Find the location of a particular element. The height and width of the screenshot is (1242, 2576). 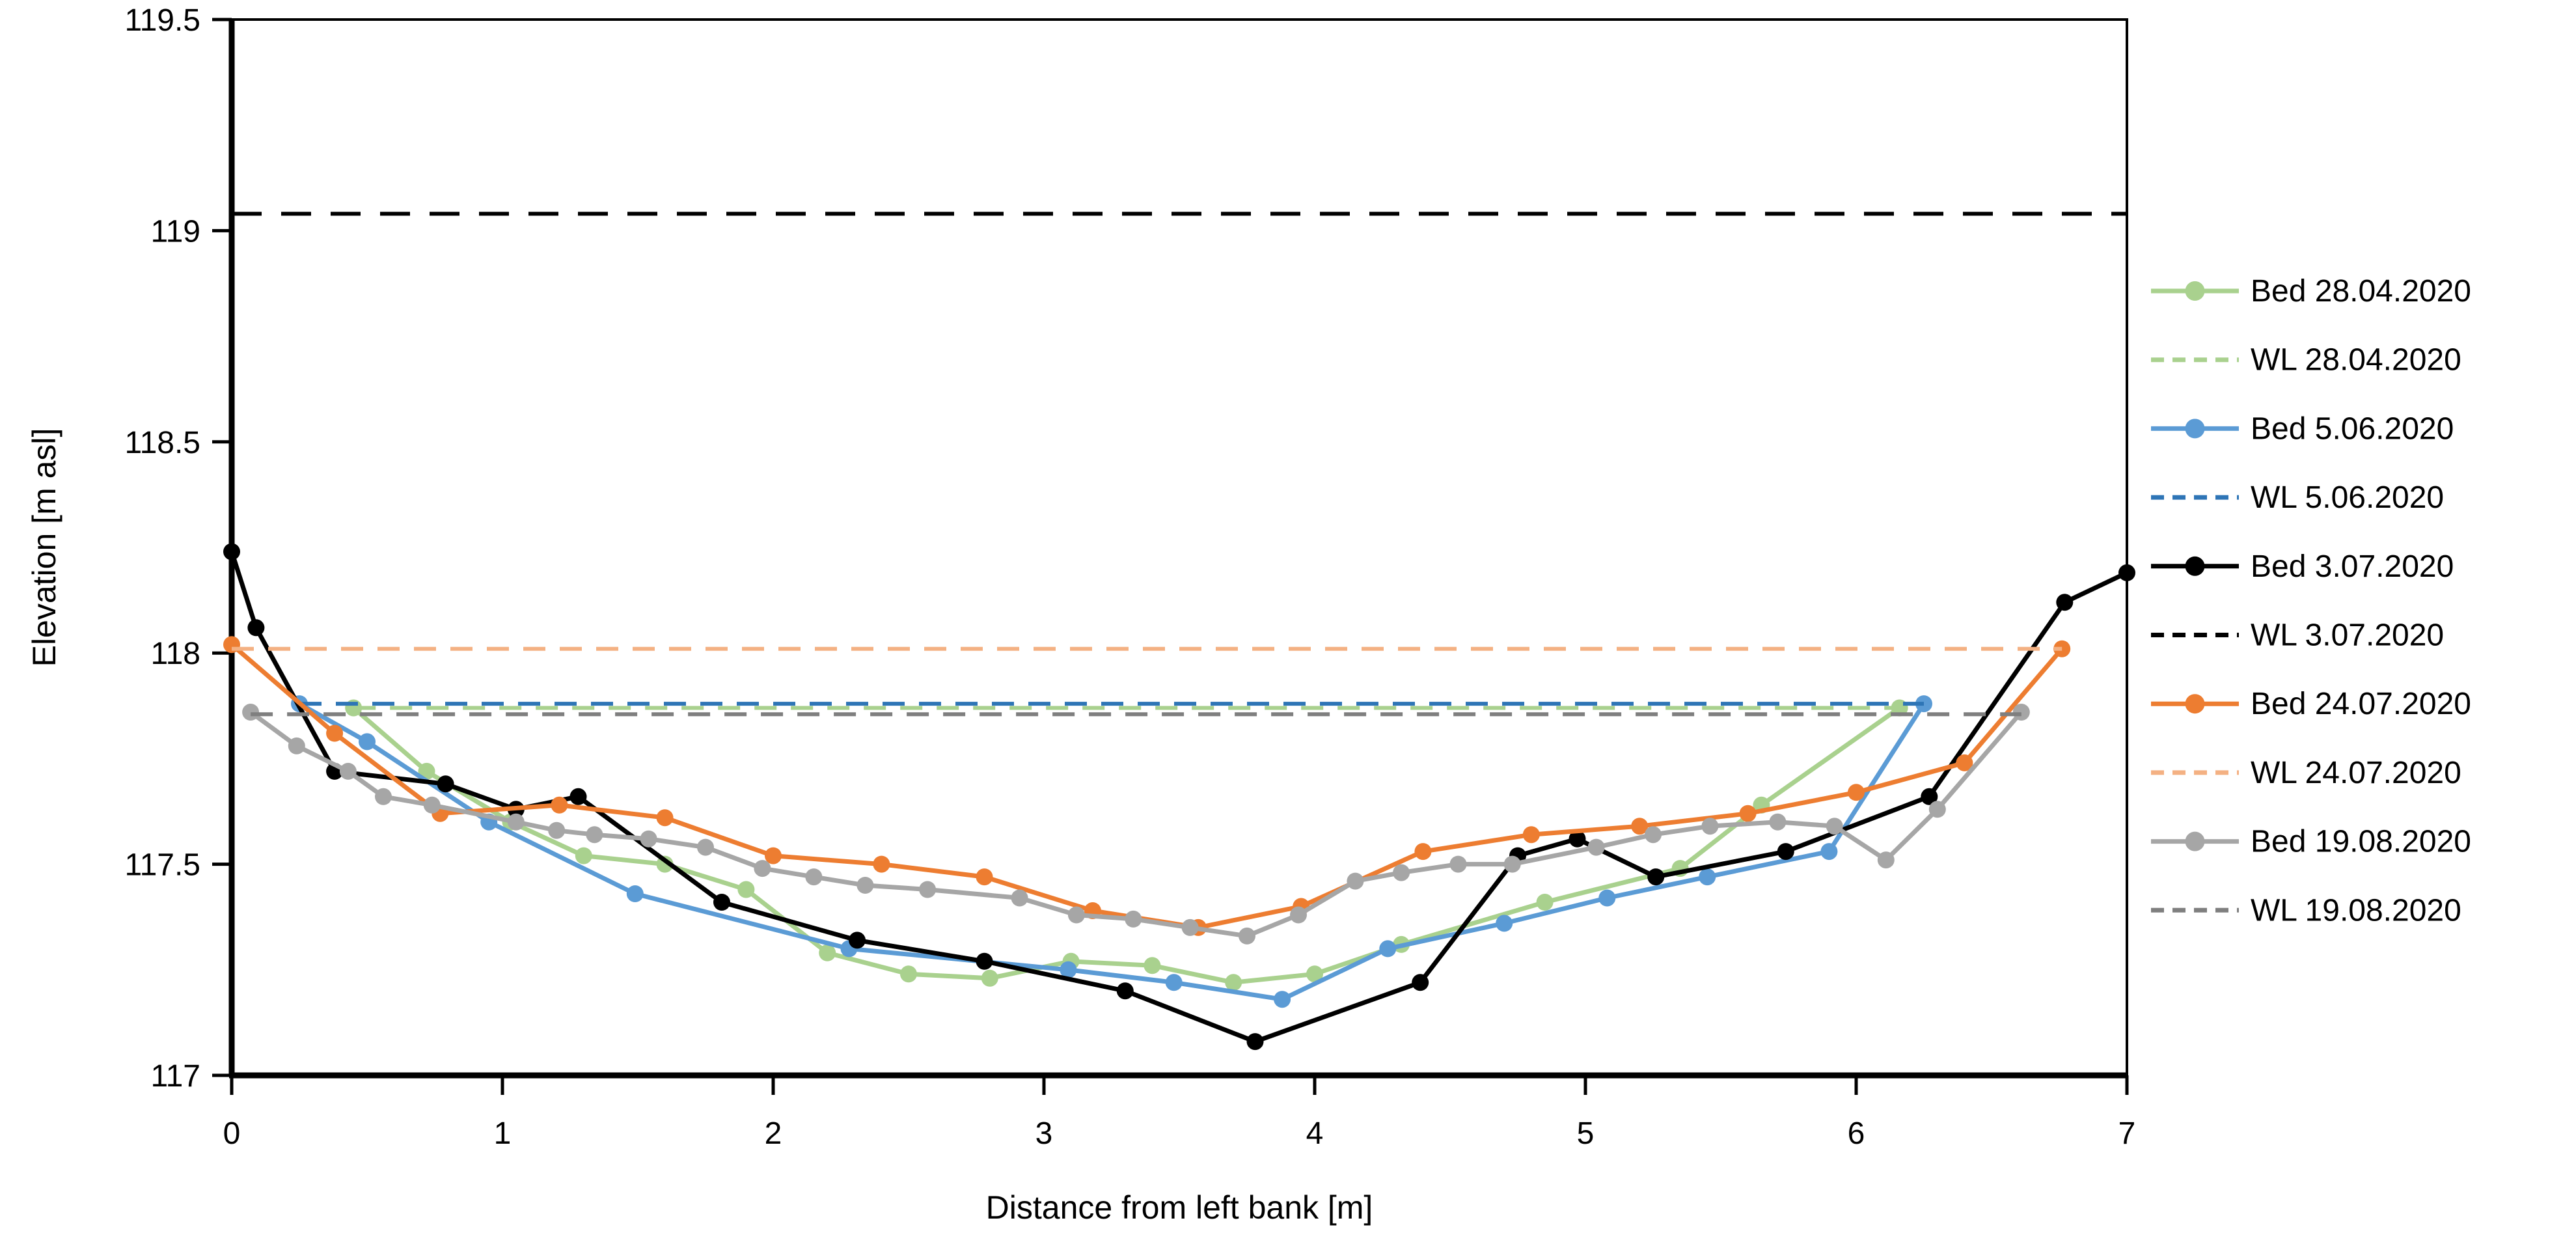

legend-label-wl-5-06-2020: WL 5.06.2020 is located at coordinates (2348, 497).